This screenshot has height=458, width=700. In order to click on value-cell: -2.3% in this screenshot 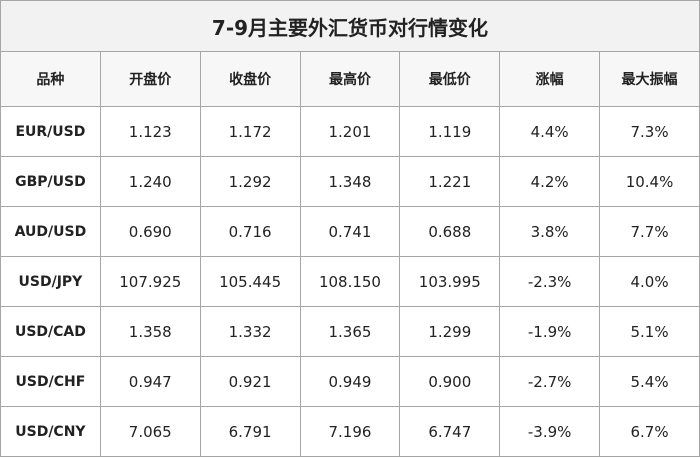, I will do `click(550, 281)`.